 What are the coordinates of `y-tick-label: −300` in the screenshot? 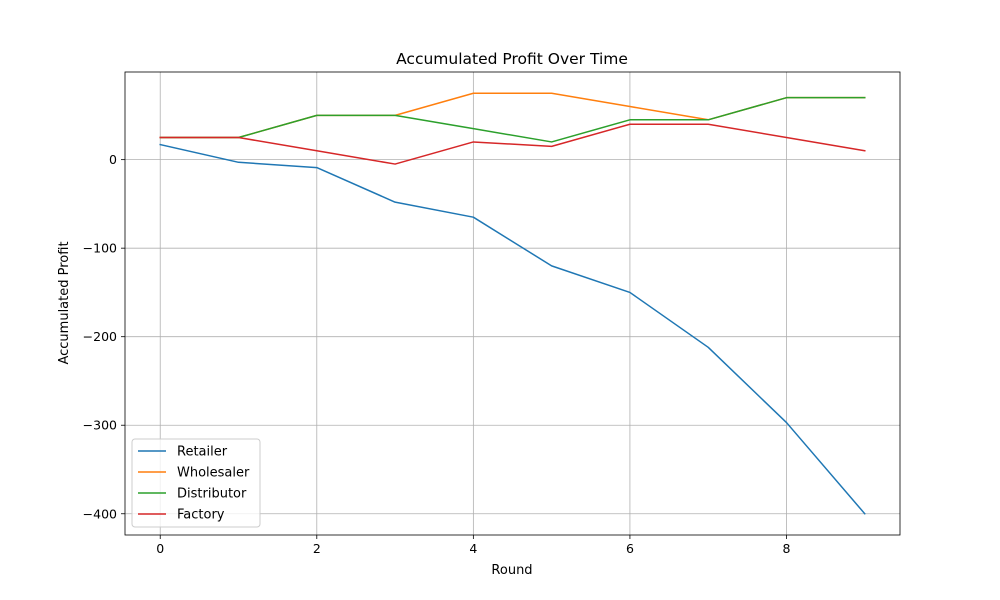 It's located at (100, 425).